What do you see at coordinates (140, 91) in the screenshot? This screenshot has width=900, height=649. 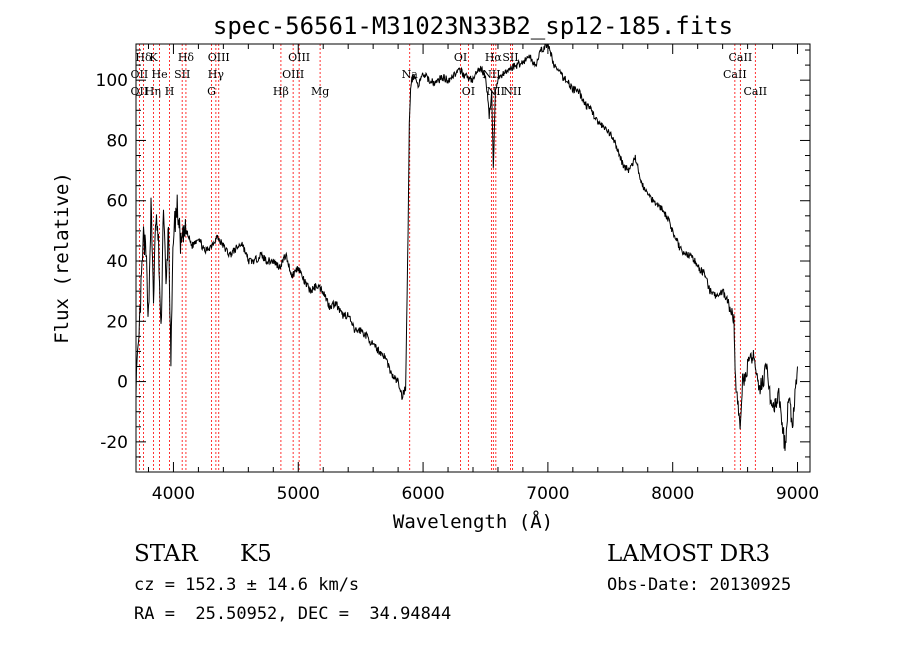 I see `line-label-17: OII` at bounding box center [140, 91].